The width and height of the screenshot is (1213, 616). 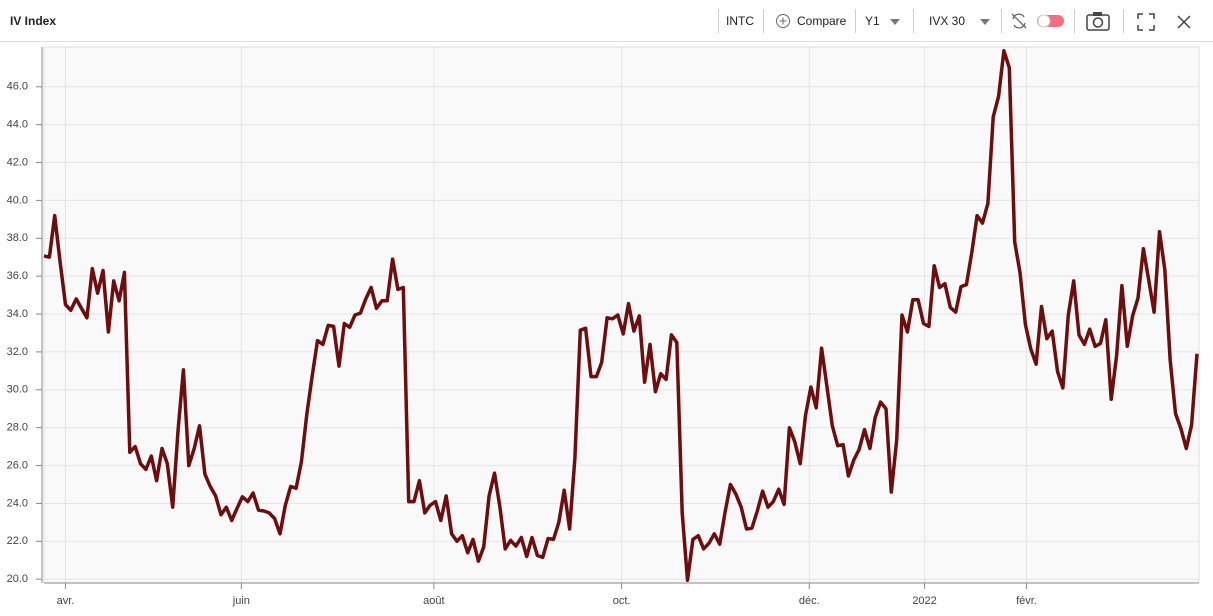 What do you see at coordinates (606, 21) in the screenshot?
I see `toolbar: IV Index INTC Compare Y1 IVX 30` at bounding box center [606, 21].